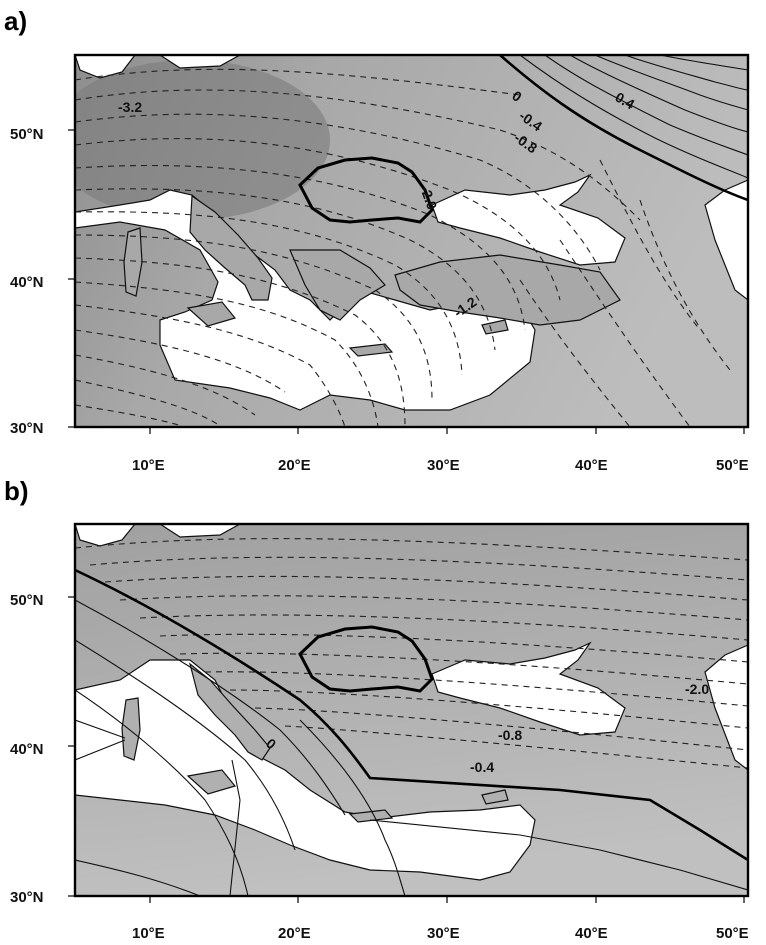 Image resolution: width=766 pixels, height=945 pixels. I want to click on contour-label: -3.2, so click(130, 107).